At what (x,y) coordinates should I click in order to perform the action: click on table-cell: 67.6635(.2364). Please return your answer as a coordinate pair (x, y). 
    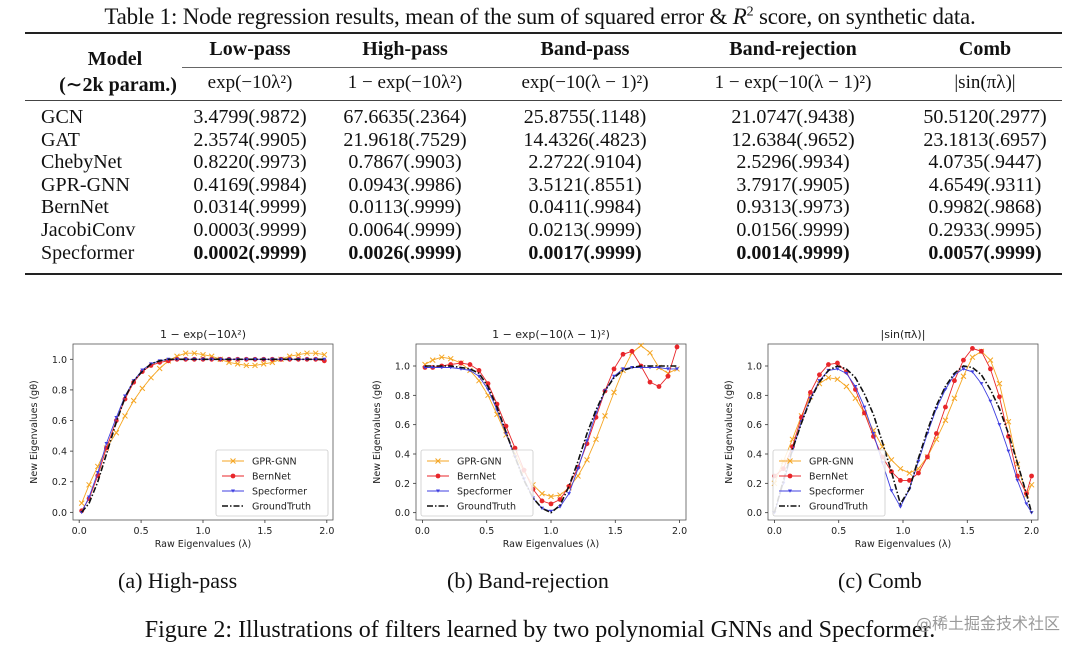
    Looking at the image, I should click on (405, 117).